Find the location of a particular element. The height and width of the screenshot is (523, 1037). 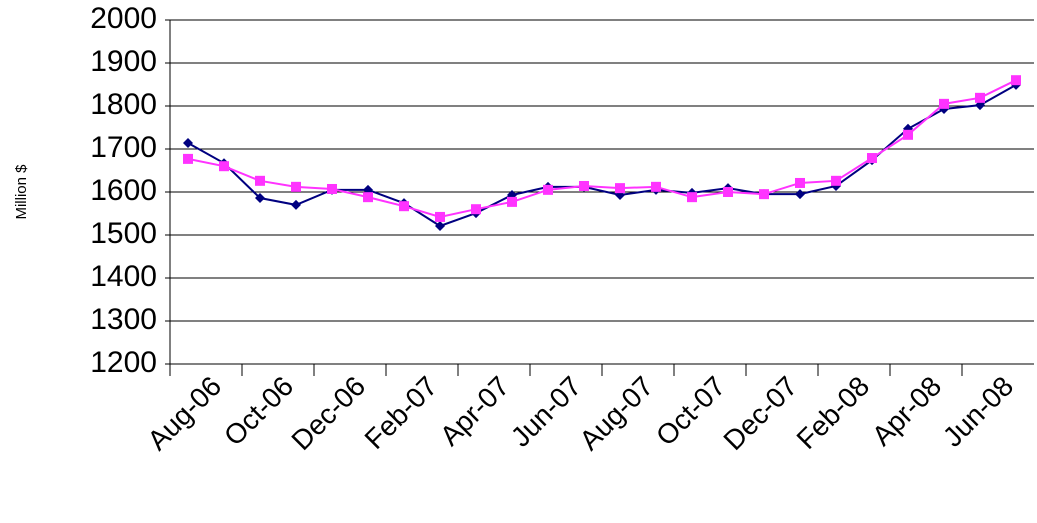

y-tick-label: 2000 is located at coordinates (123, 18).